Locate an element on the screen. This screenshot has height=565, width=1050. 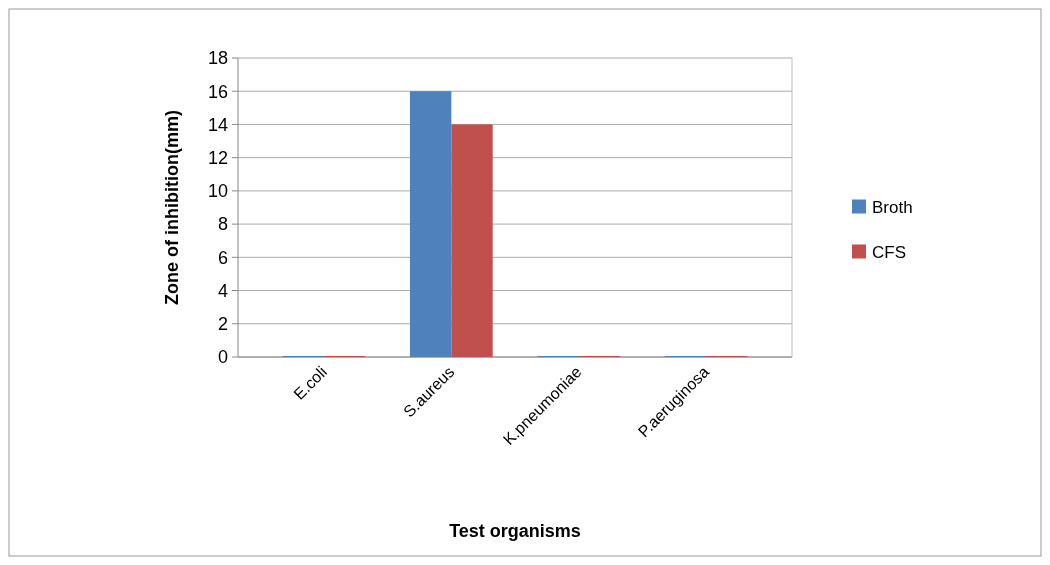
x-axis-title: Test organisms is located at coordinates (515, 531).